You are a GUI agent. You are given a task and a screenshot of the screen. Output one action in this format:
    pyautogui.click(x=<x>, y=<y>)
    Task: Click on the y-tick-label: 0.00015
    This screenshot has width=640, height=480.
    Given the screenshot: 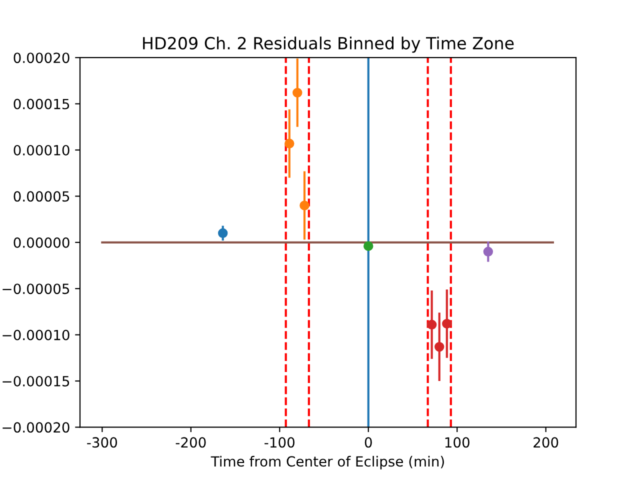 What is the action you would take?
    pyautogui.click(x=42, y=104)
    